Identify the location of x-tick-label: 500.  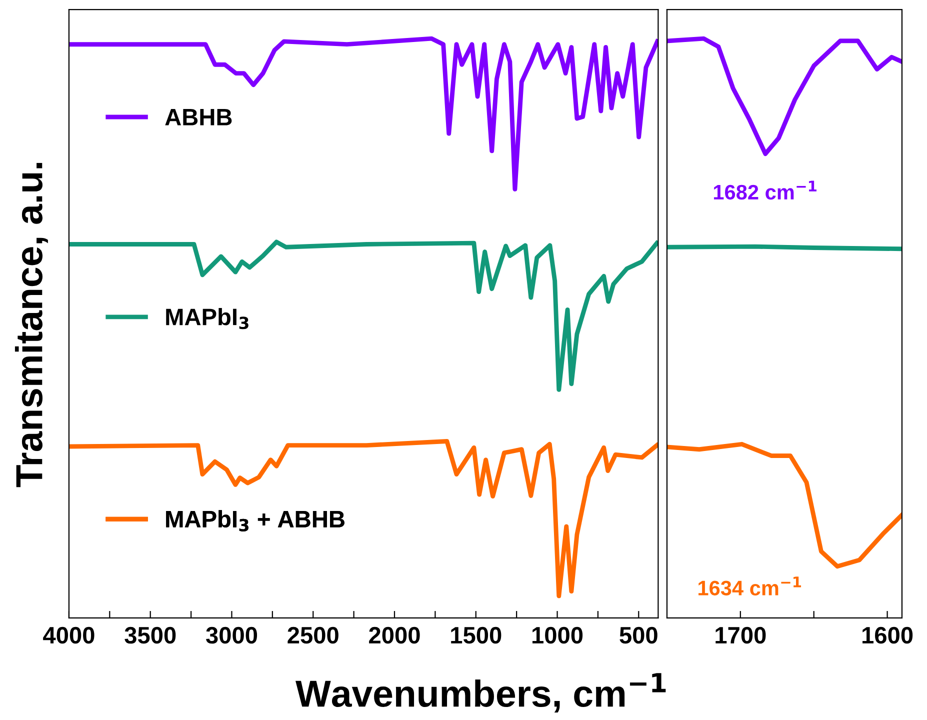
(639, 635).